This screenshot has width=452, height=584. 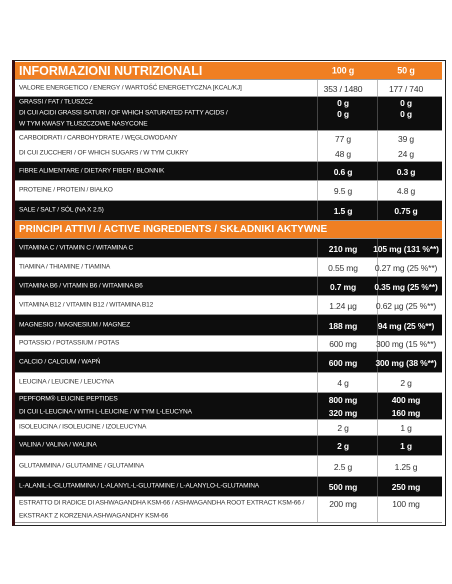 I want to click on value-100g: 200 mg, so click(x=343, y=503).